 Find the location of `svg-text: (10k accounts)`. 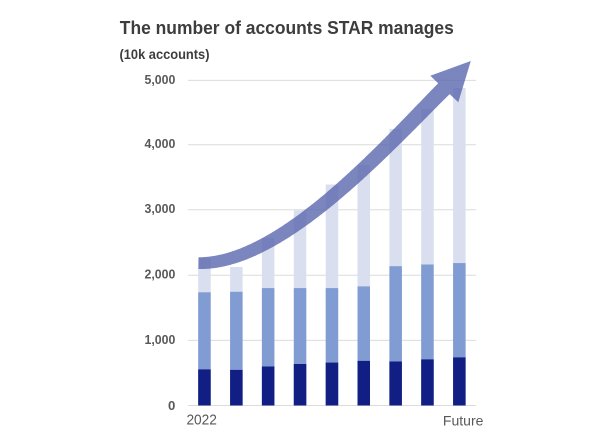

svg-text: (10k accounts) is located at coordinates (165, 54).